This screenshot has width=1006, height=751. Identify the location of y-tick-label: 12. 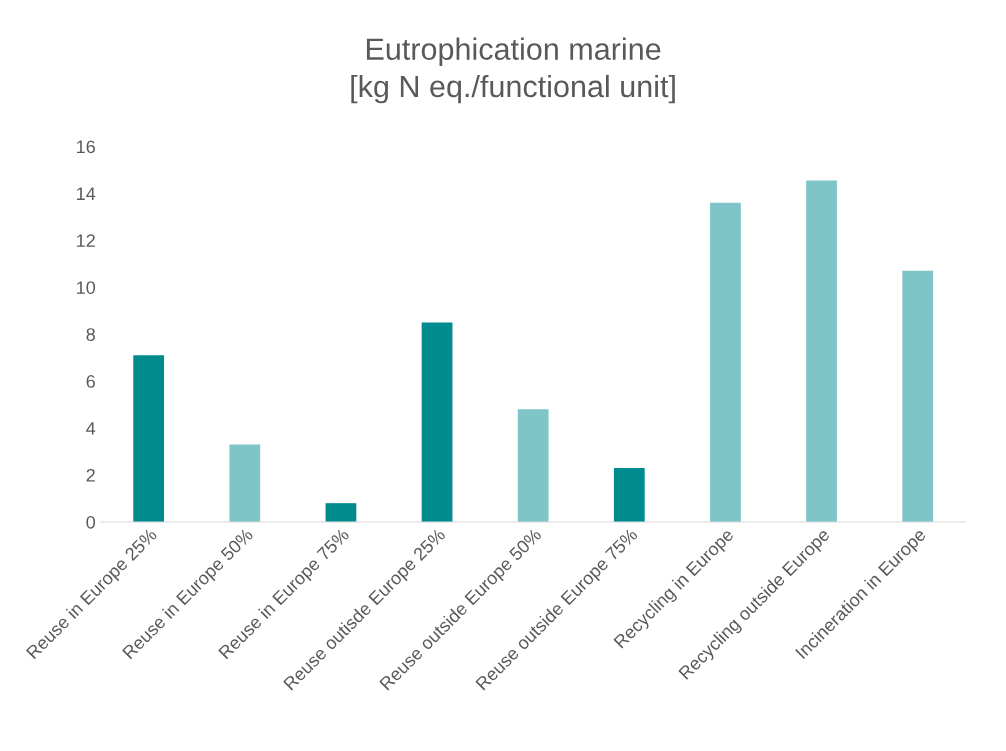
(86, 240).